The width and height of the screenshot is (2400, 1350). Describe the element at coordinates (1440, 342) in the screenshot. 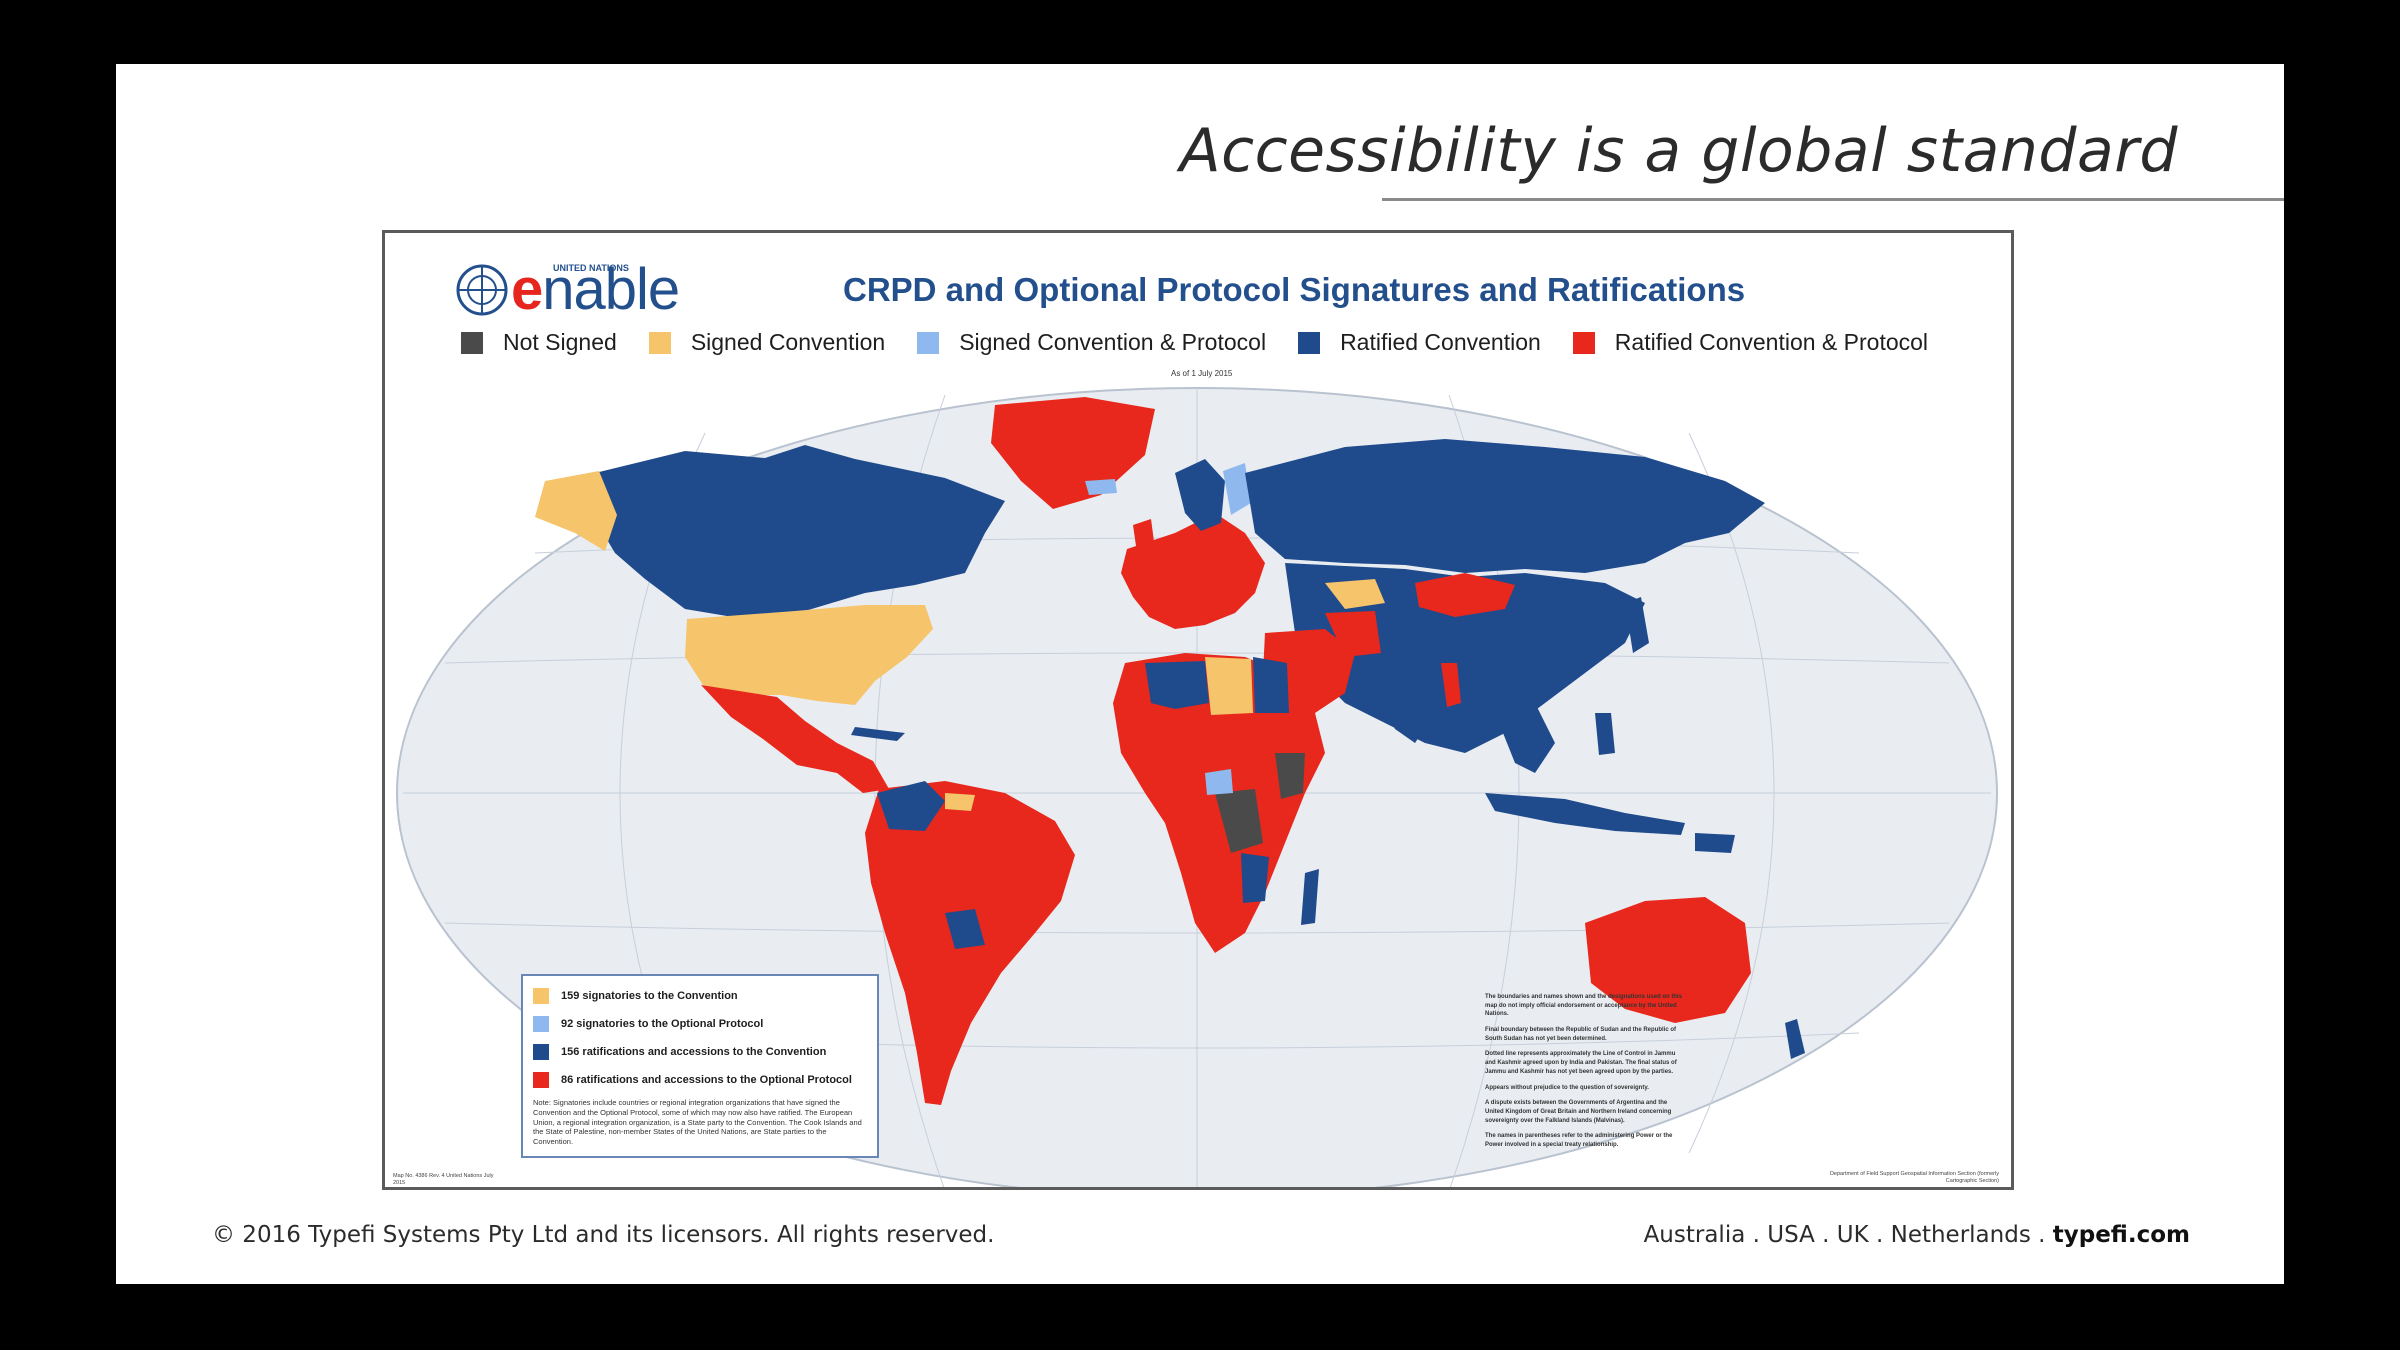

I see `legend-label: Ratified Convention` at that location.